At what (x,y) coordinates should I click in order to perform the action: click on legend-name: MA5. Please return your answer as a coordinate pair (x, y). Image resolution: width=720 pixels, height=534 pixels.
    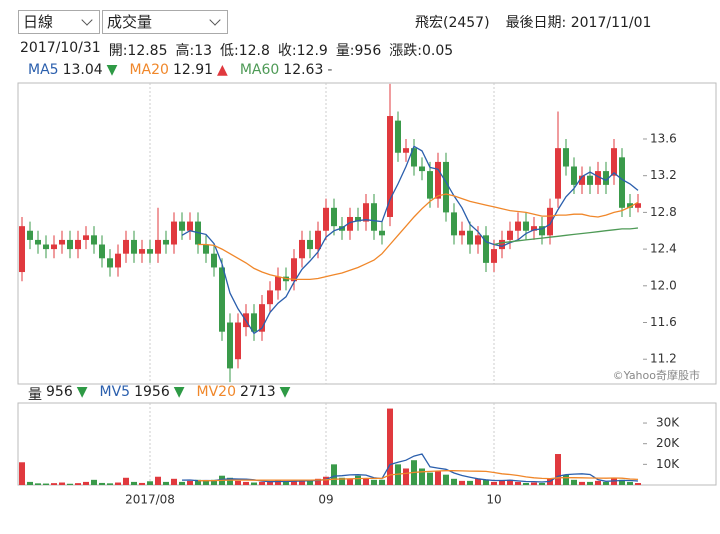
    Looking at the image, I should click on (43, 70).